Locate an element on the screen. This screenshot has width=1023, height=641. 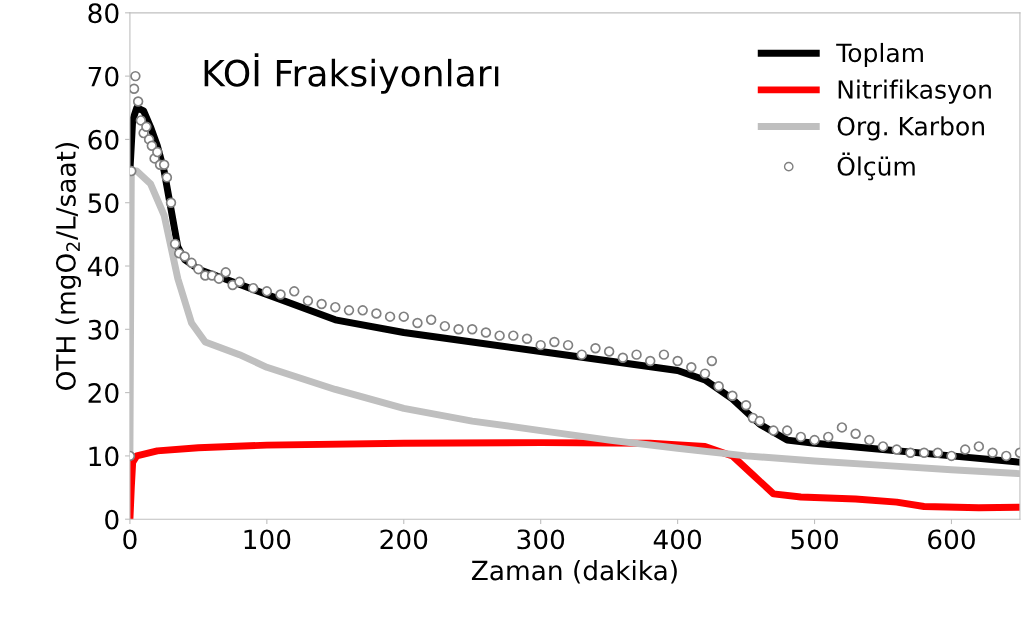
legend-label: Toplam is located at coordinates (879, 55).